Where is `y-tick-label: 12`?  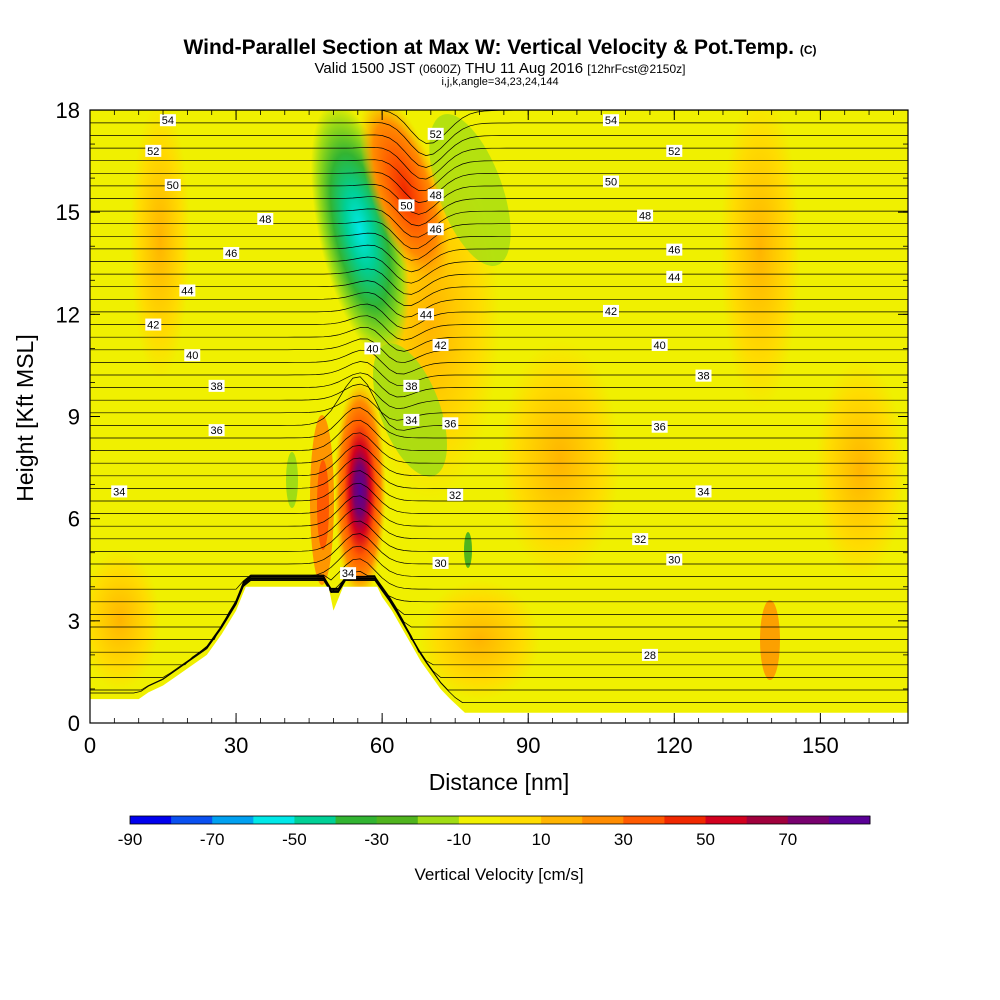
y-tick-label: 12 is located at coordinates (68, 314).